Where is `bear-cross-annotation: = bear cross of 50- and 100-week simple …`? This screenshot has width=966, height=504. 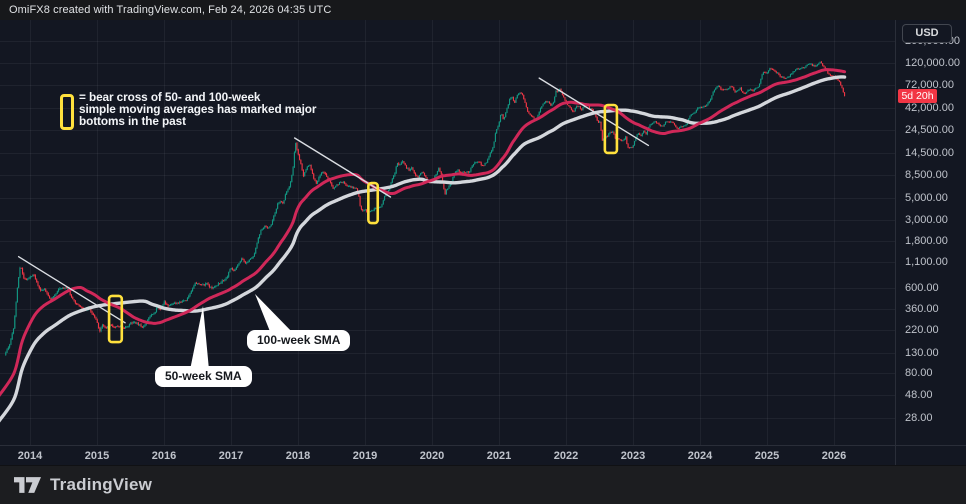 bear-cross-annotation: = bear cross of 50- and 100-week simple … is located at coordinates (188, 110).